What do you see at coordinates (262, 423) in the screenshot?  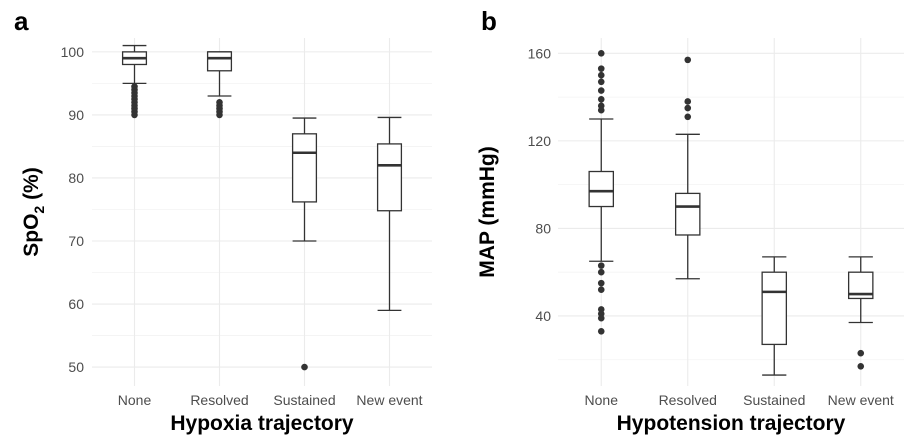 I see `x-axis-title: Hypoxia trajectory` at bounding box center [262, 423].